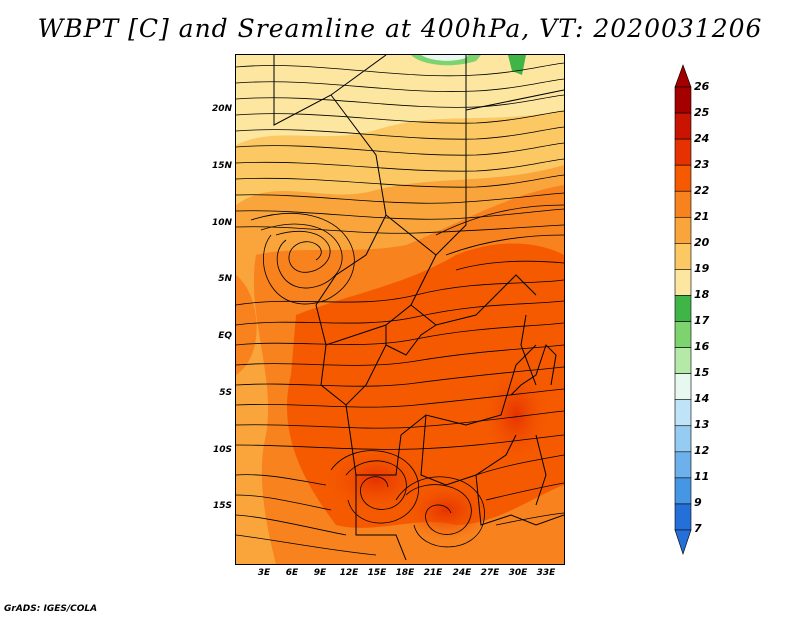 Image resolution: width=800 pixels, height=618 pixels. Describe the element at coordinates (221, 166) in the screenshot. I see `lat-label-15n: 15N` at that location.